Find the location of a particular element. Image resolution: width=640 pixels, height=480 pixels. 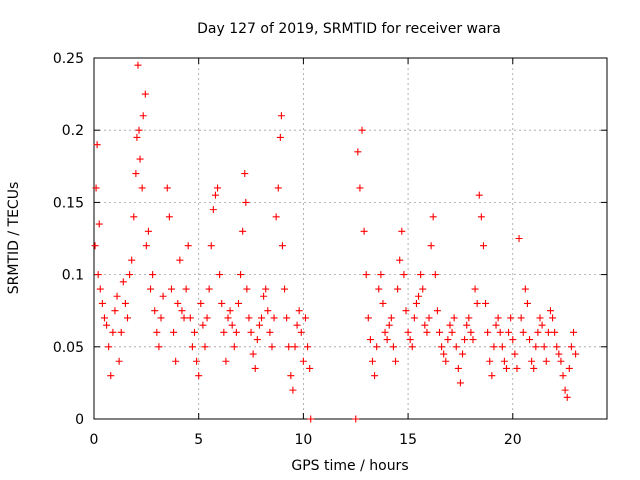

x-tick-label: 15 is located at coordinates (408, 440).